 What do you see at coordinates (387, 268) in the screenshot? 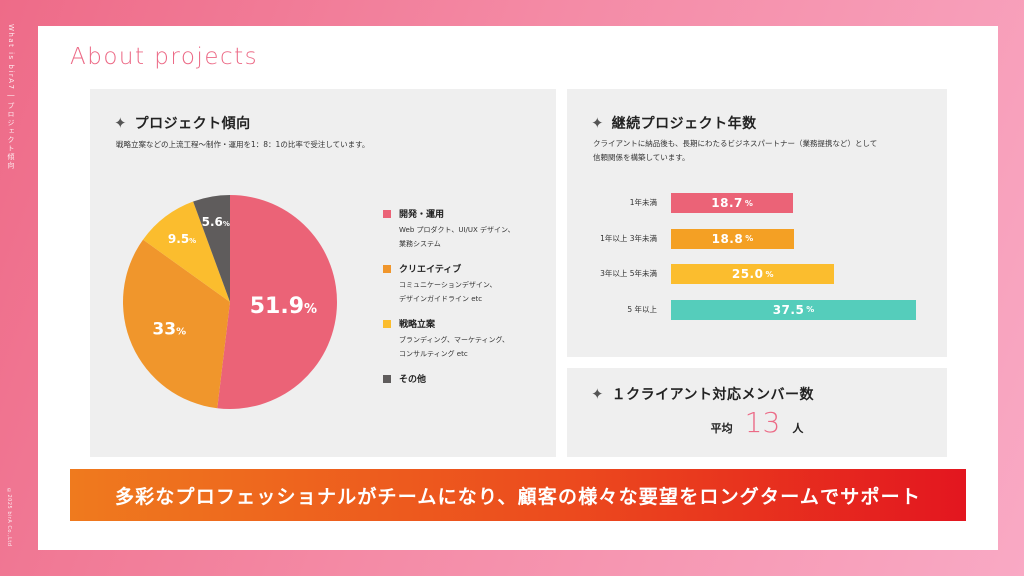
I see `legend-swatch-creative` at bounding box center [387, 268].